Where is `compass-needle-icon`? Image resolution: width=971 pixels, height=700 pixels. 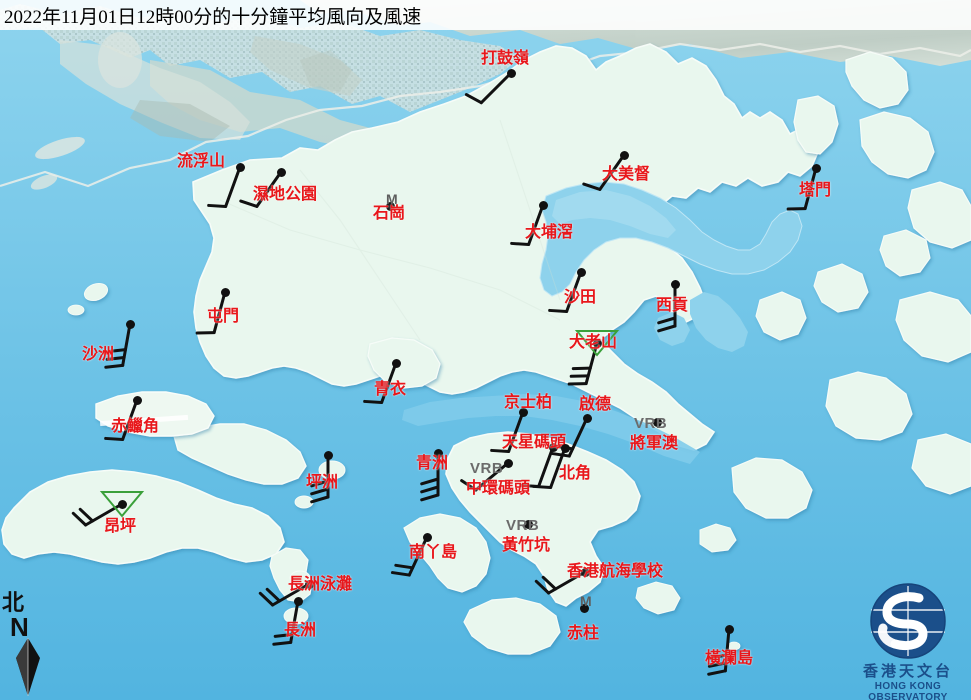 compass-needle-icon is located at coordinates (28, 667).